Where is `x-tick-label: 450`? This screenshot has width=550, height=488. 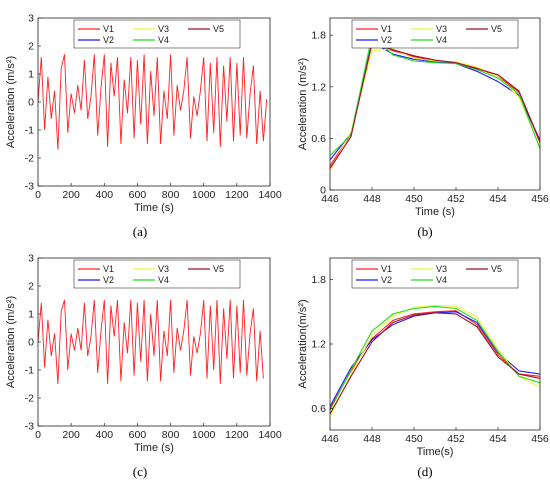
x-tick-label: 450 is located at coordinates (414, 439).